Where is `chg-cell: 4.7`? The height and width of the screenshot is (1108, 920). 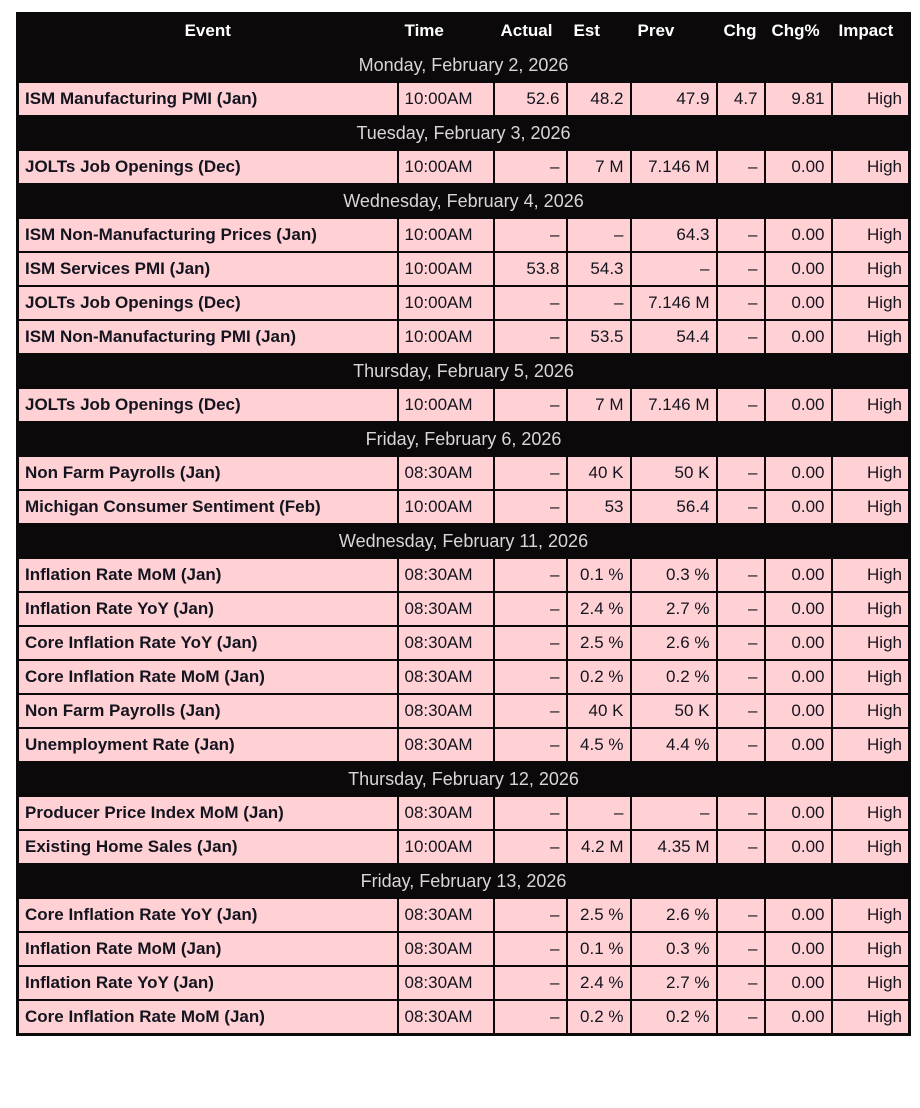 chg-cell: 4.7 is located at coordinates (740, 99).